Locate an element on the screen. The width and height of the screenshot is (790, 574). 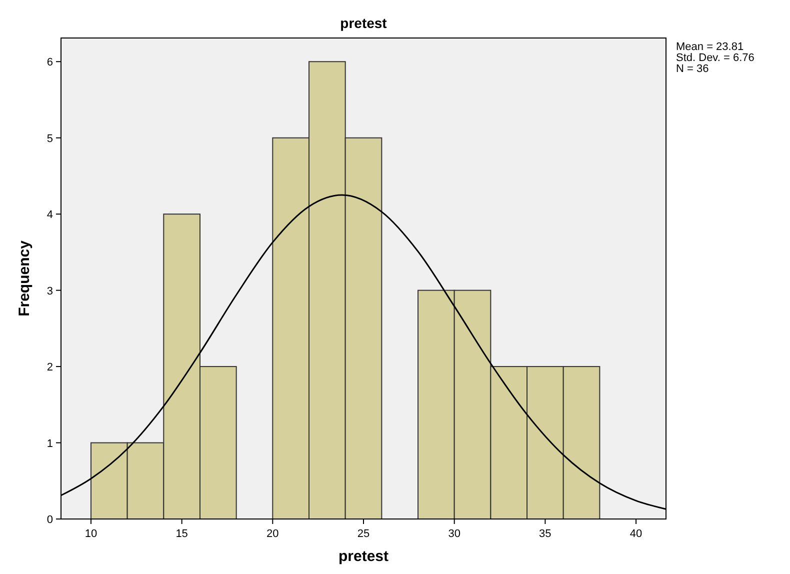
chart-title: pretest is located at coordinates (364, 23).